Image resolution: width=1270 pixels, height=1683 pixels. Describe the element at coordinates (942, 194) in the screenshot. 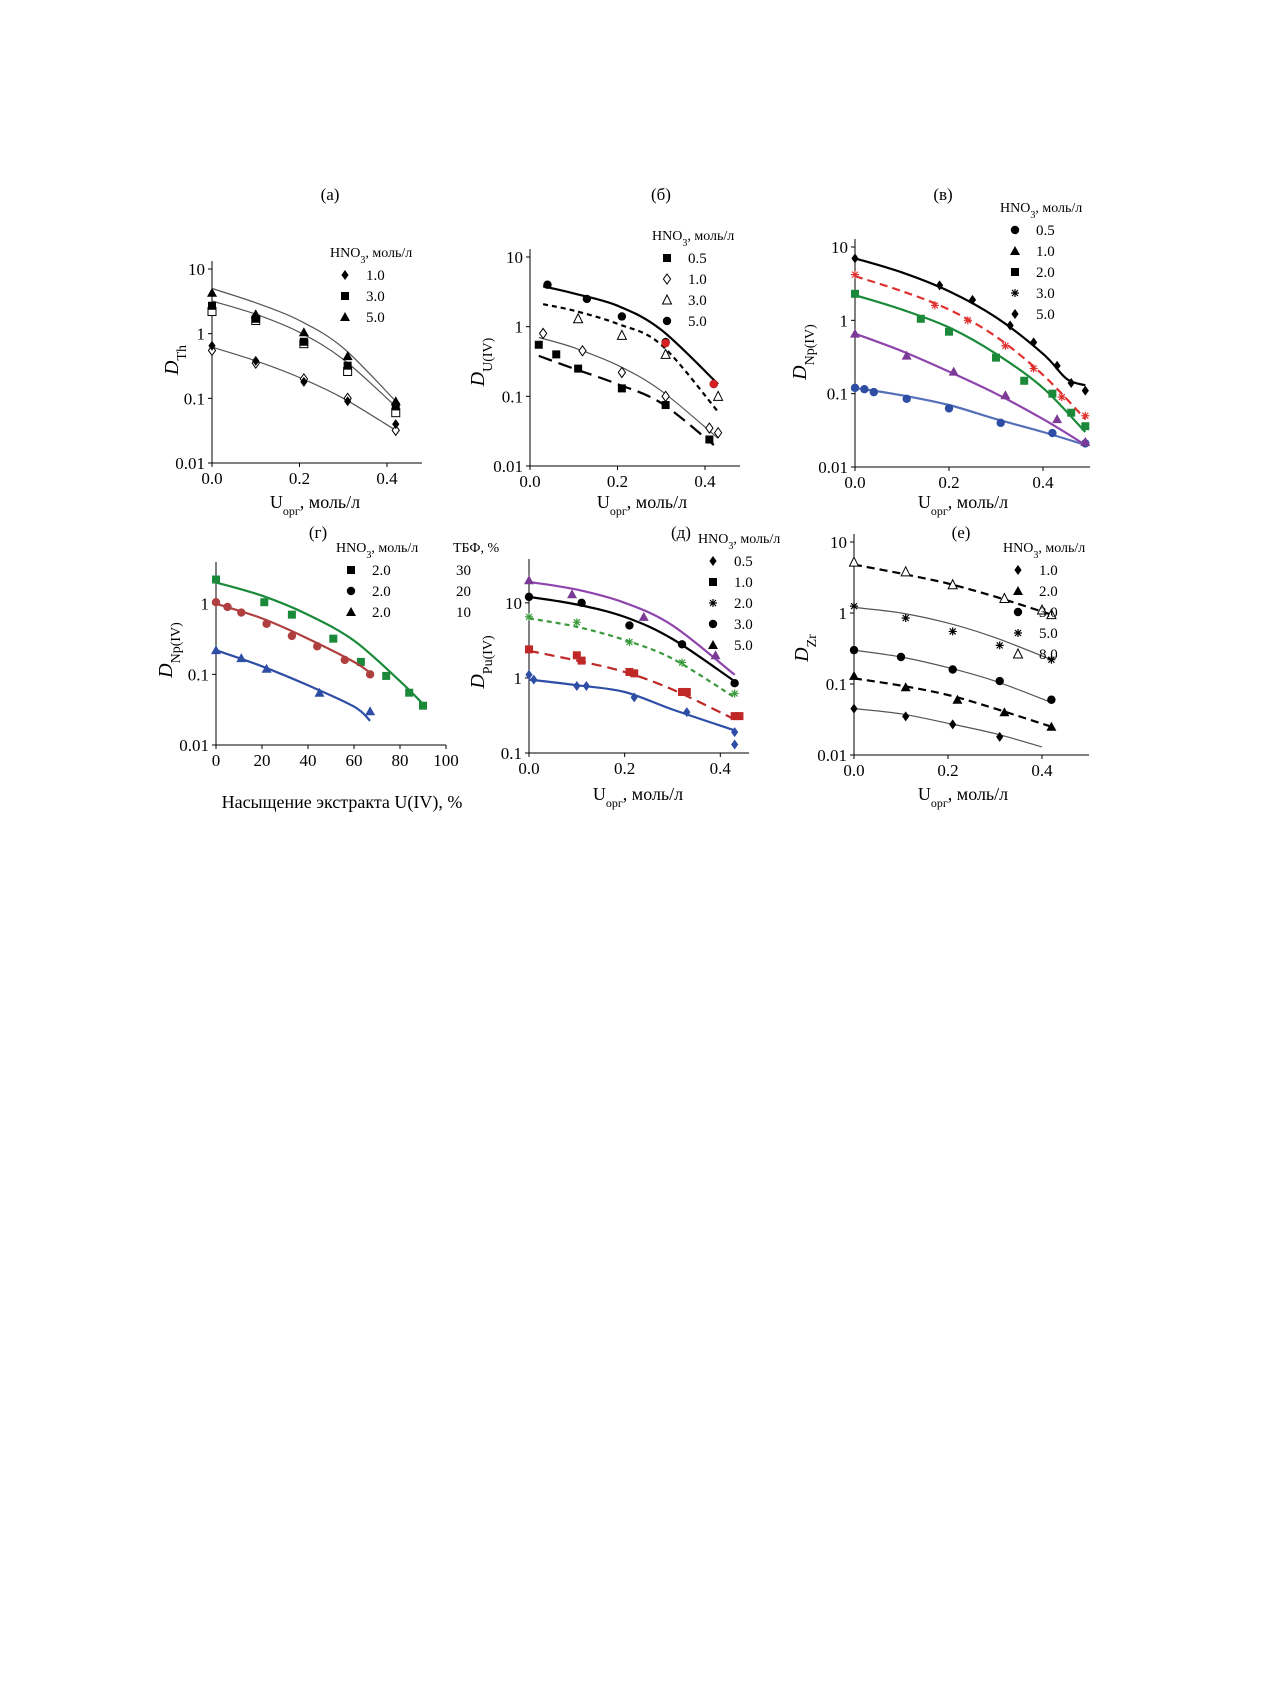

I see `panel-label: (в)` at that location.